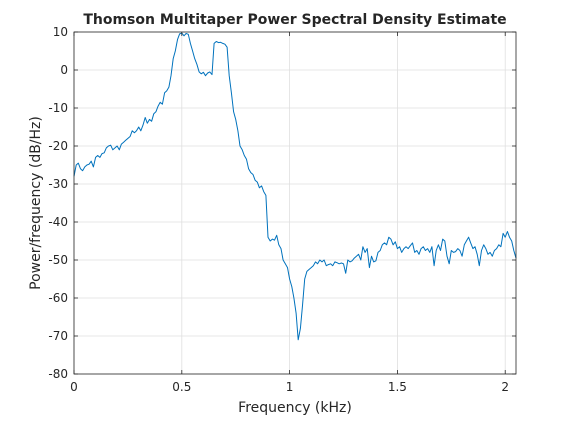  Describe the element at coordinates (58, 222) in the screenshot. I see `y-tick-label: -40` at that location.